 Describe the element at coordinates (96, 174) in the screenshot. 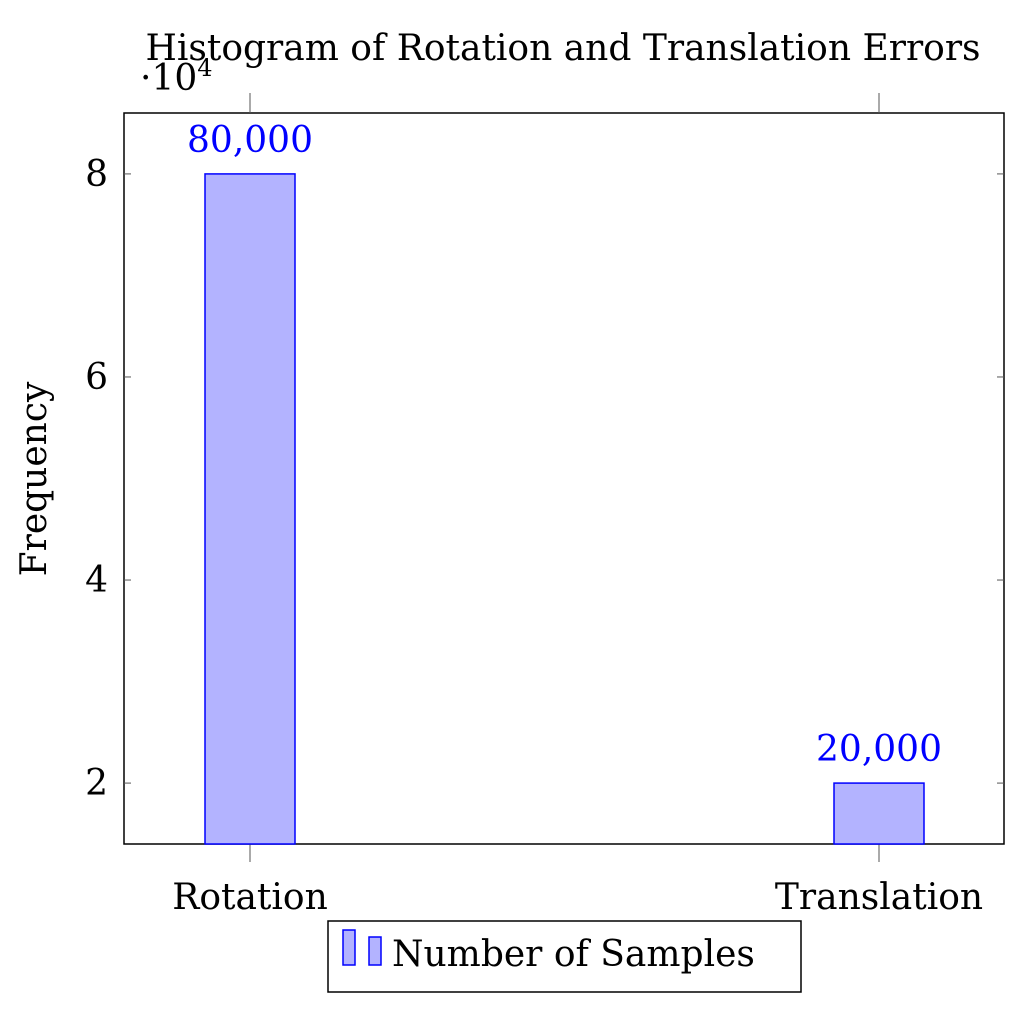

I see `y-tick-label: 8` at that location.